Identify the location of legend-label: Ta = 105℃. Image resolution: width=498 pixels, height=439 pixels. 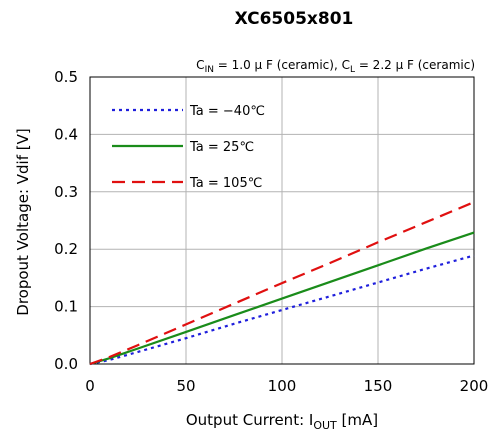
(225, 183).